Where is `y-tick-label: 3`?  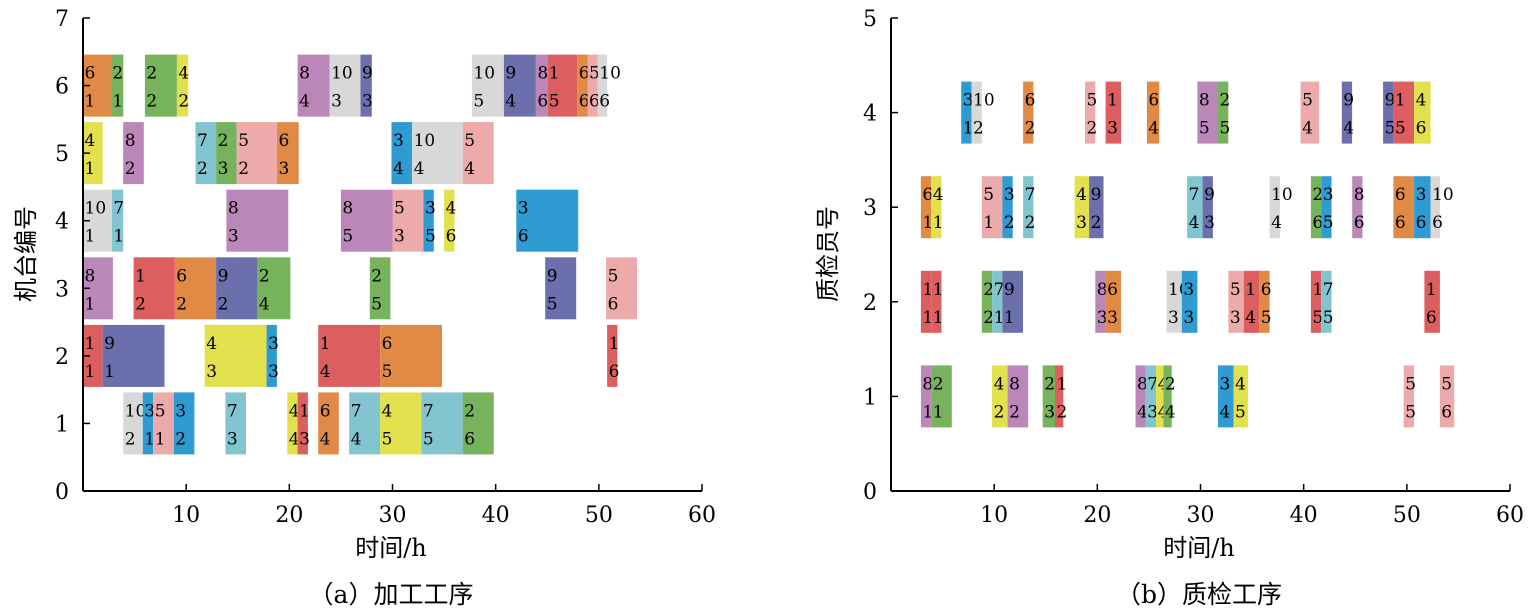 y-tick-label: 3 is located at coordinates (870, 208).